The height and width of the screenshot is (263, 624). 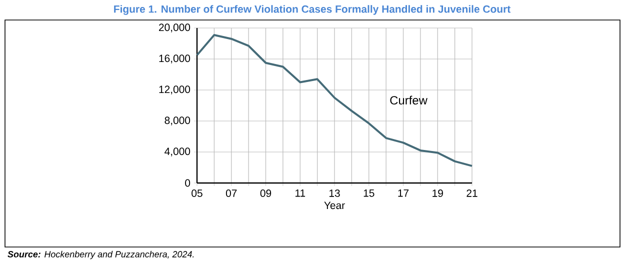 What do you see at coordinates (369, 193) in the screenshot?
I see `x-tick-label: 15` at bounding box center [369, 193].